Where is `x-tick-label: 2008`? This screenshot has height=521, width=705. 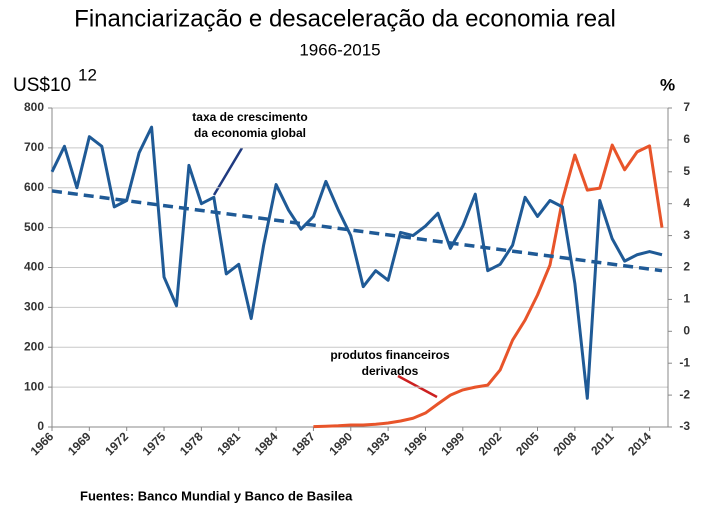 x-tick-label: 2008 is located at coordinates (564, 443).